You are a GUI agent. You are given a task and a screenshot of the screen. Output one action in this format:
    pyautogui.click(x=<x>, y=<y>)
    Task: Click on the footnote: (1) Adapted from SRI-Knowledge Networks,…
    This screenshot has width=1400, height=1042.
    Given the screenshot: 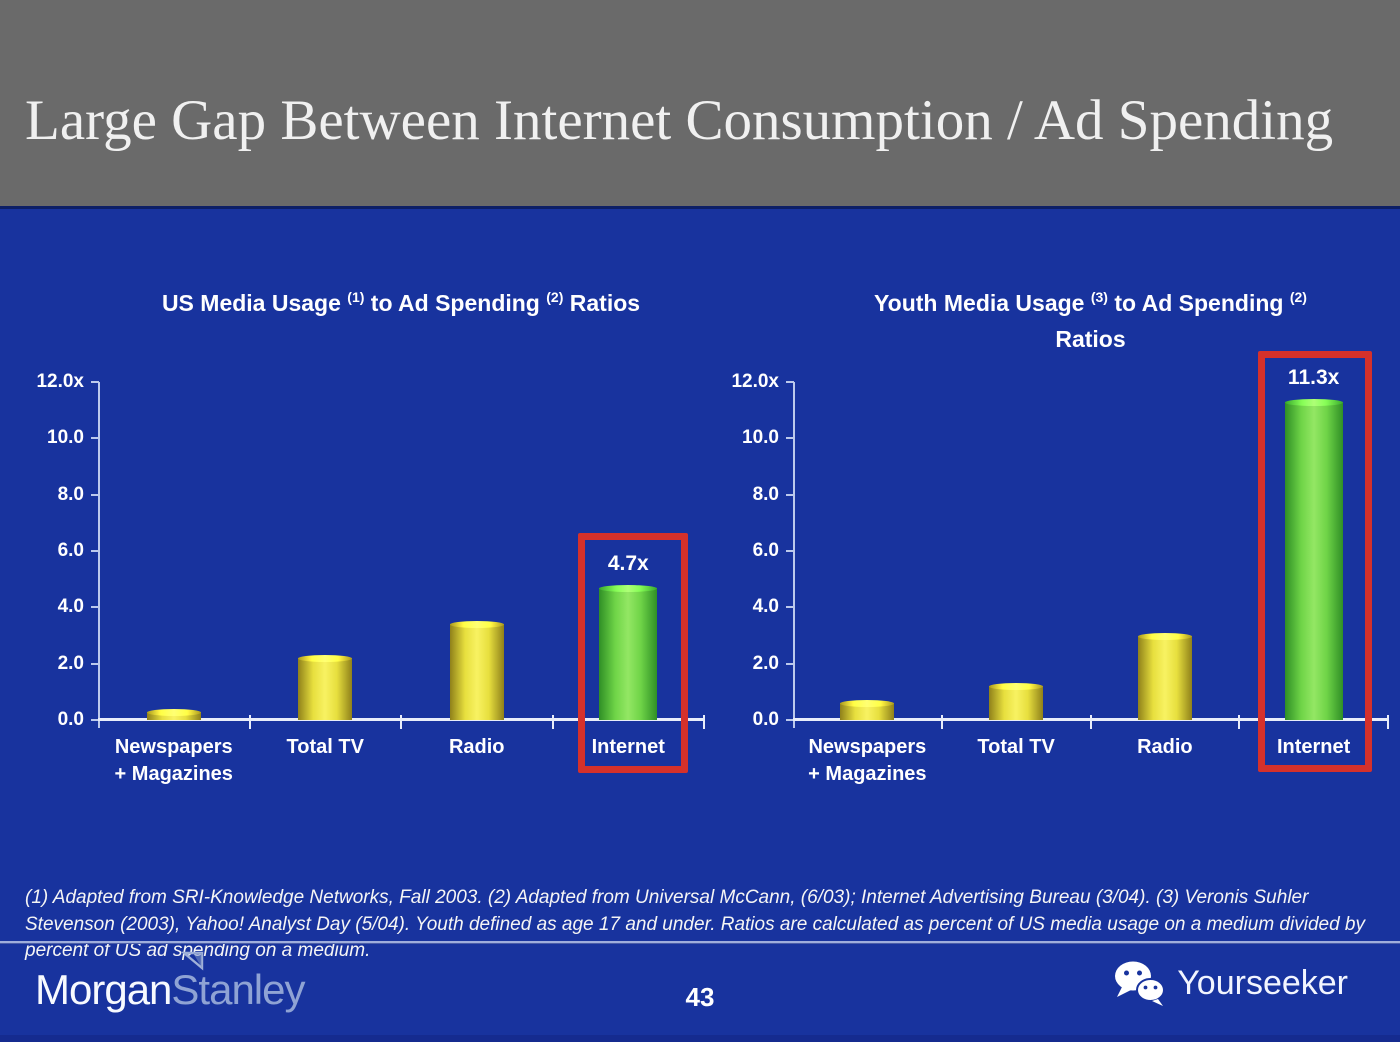 What is the action you would take?
    pyautogui.click(x=695, y=924)
    